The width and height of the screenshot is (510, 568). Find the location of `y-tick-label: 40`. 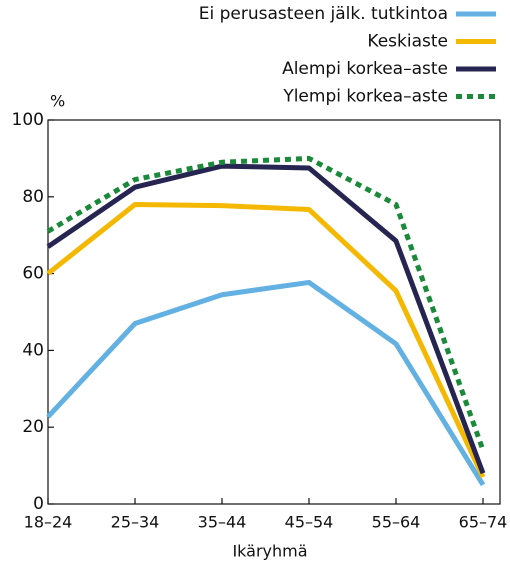

y-tick-label: 40 is located at coordinates (33, 350).